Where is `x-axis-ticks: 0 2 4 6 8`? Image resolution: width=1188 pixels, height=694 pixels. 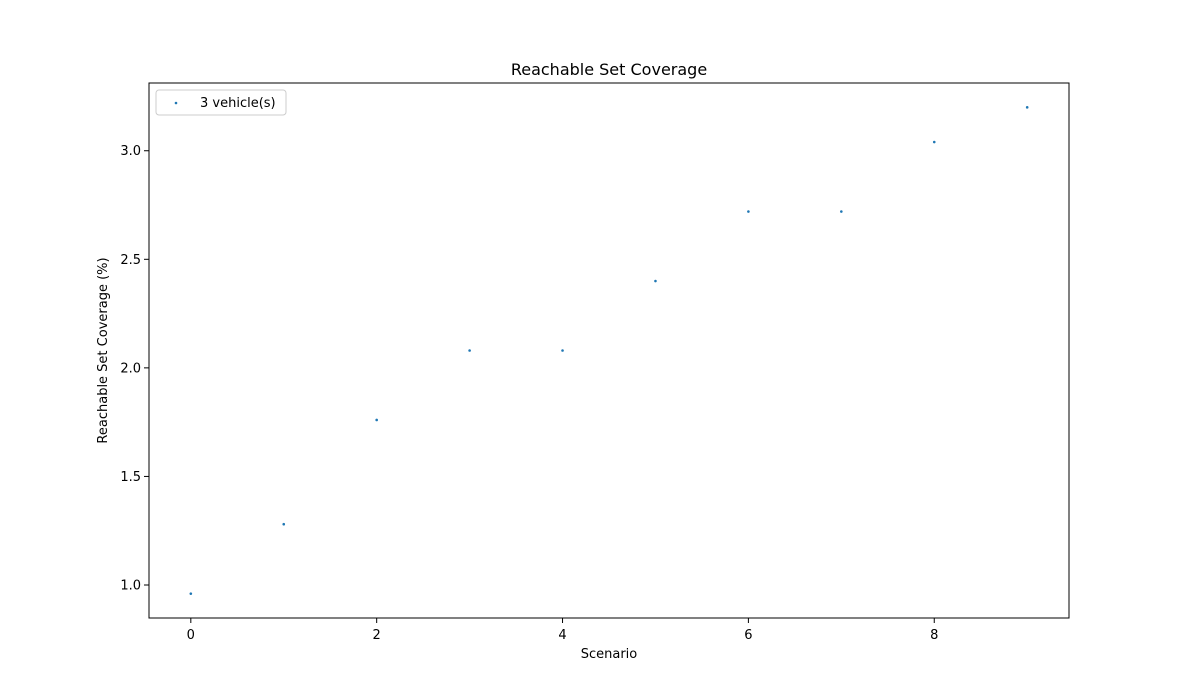
x-axis-ticks: 0 2 4 6 8 is located at coordinates (562, 630).